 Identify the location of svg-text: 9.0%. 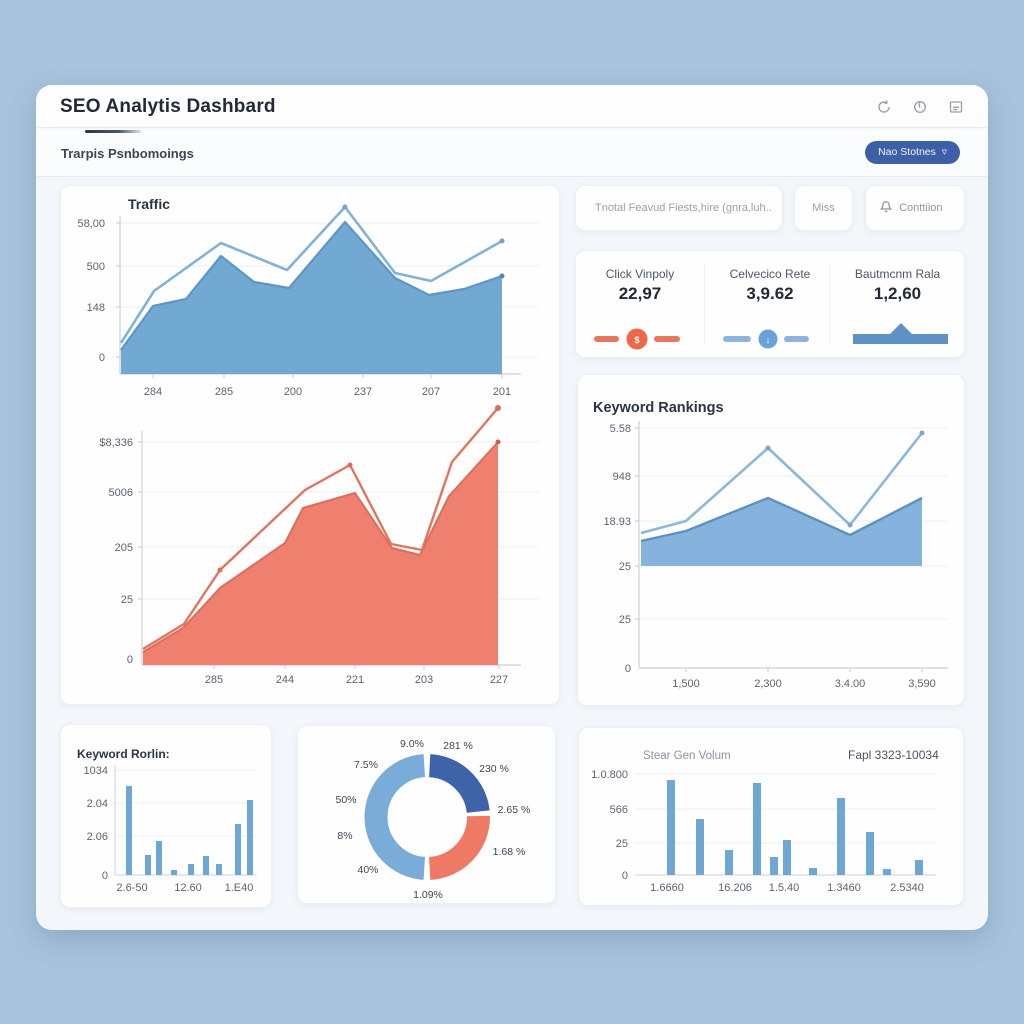
(412, 744).